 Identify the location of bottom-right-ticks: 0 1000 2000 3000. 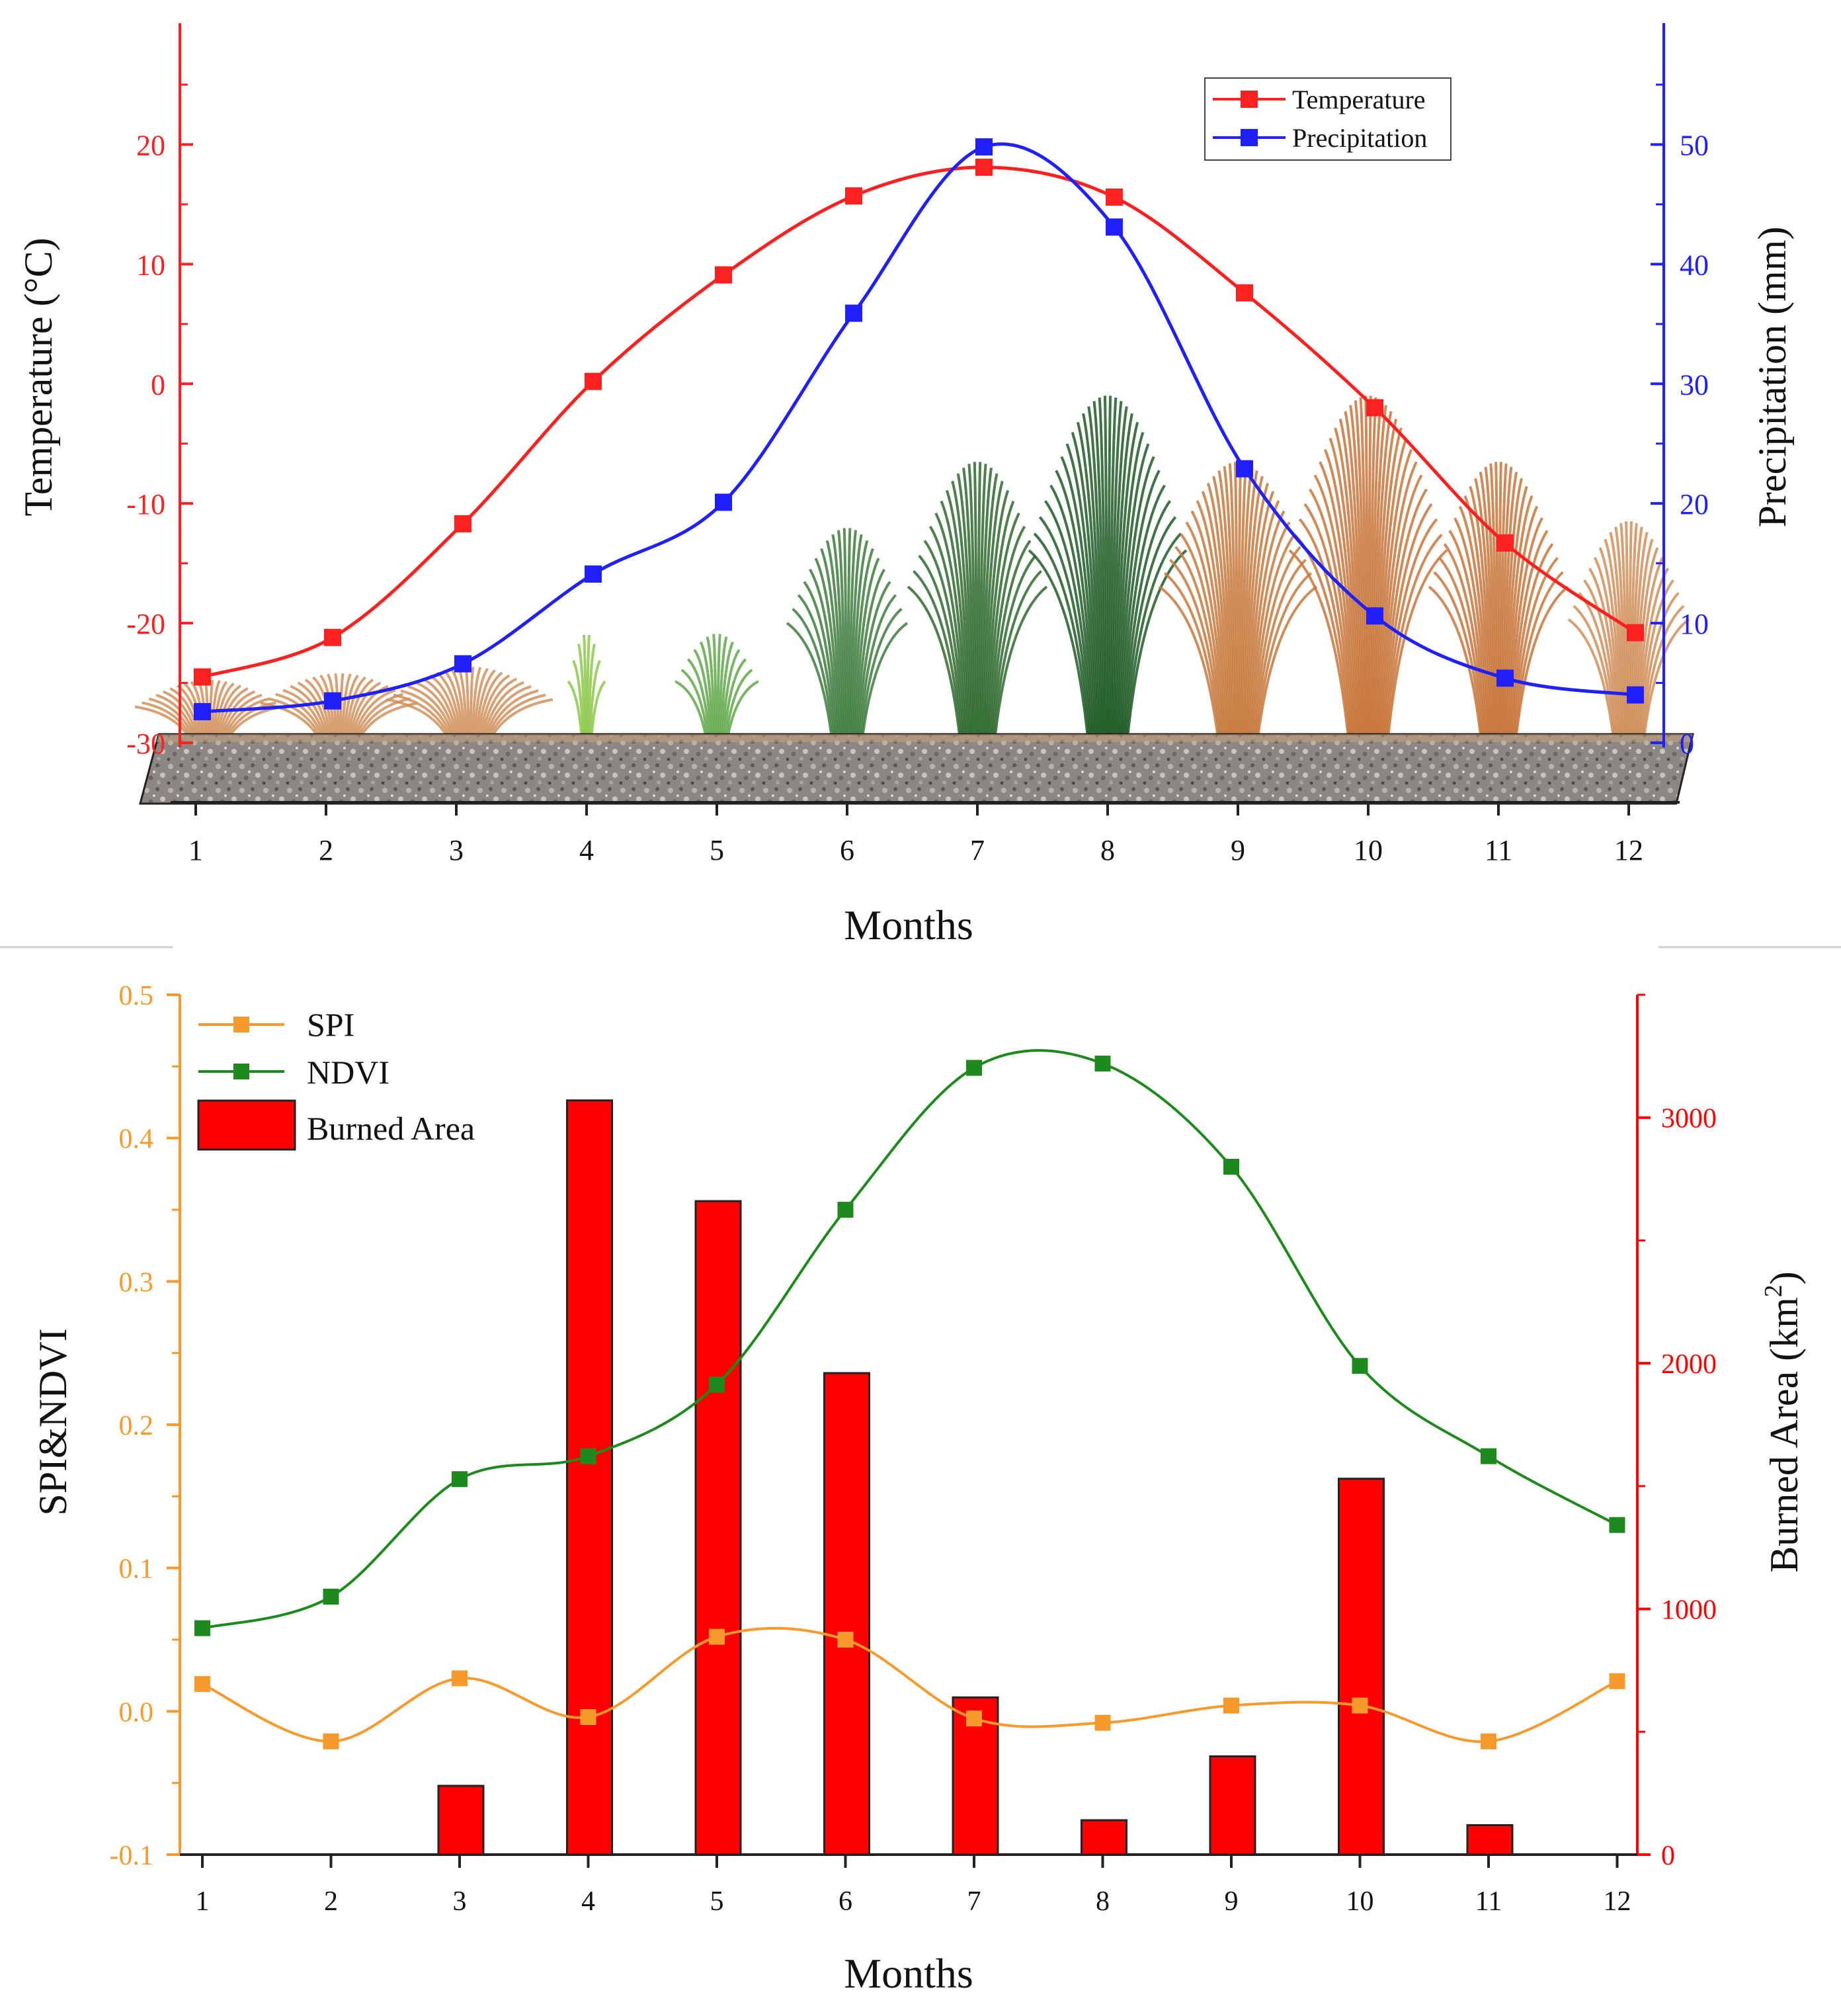
(1677, 1432).